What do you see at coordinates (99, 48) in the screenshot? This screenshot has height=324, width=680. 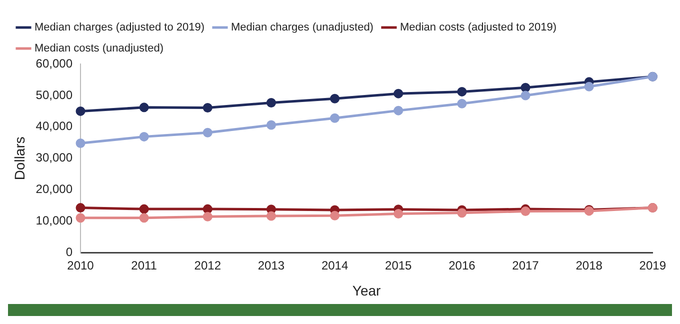 I see `legend-label: Median costs (unadjusted)` at bounding box center [99, 48].